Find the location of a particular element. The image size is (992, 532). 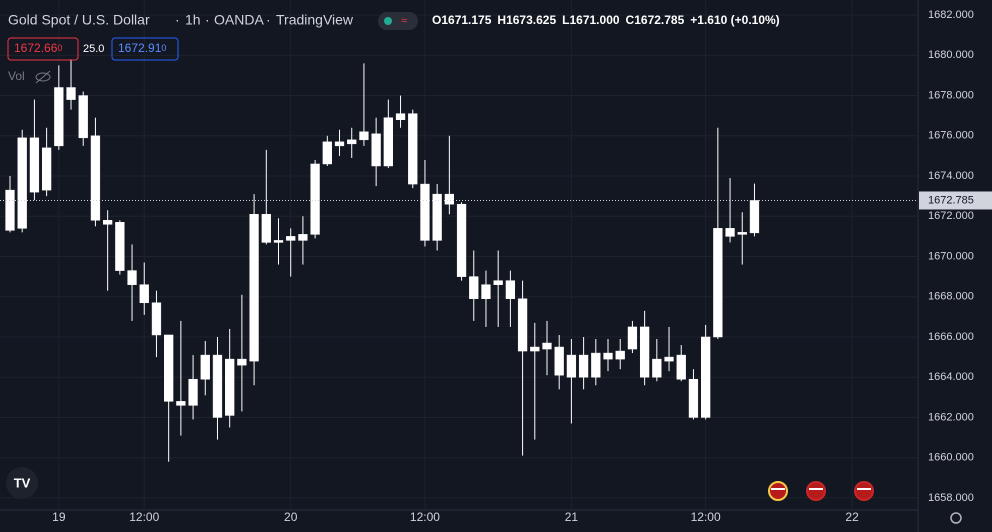

ohlc-value: 1671.175 is located at coordinates (466, 20).